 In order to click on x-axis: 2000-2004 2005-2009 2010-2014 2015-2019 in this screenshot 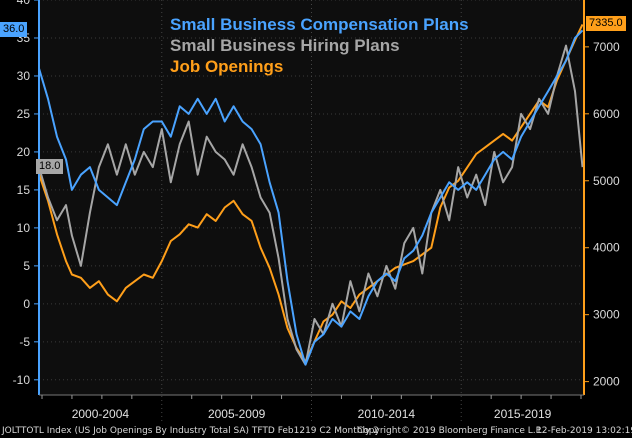, I will do `click(311, 407)`.